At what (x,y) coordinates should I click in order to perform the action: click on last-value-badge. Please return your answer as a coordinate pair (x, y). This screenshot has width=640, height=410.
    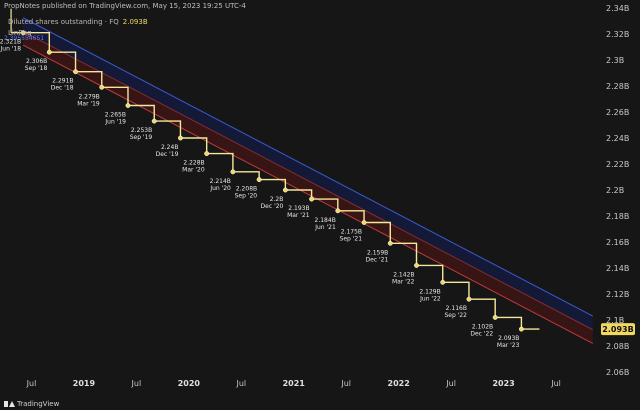
    Looking at the image, I should click on (618, 329).